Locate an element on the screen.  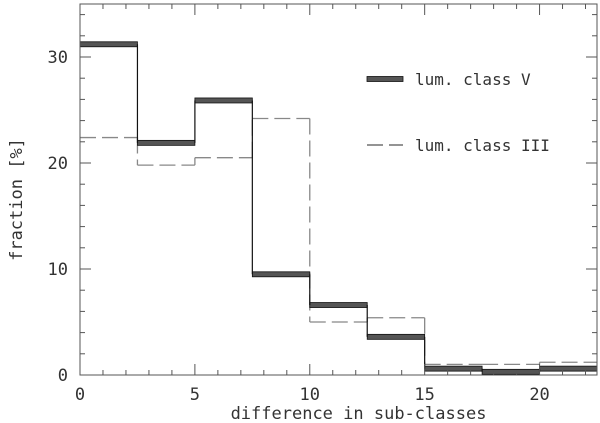
legend-label: lum. class III is located at coordinates (482, 145).